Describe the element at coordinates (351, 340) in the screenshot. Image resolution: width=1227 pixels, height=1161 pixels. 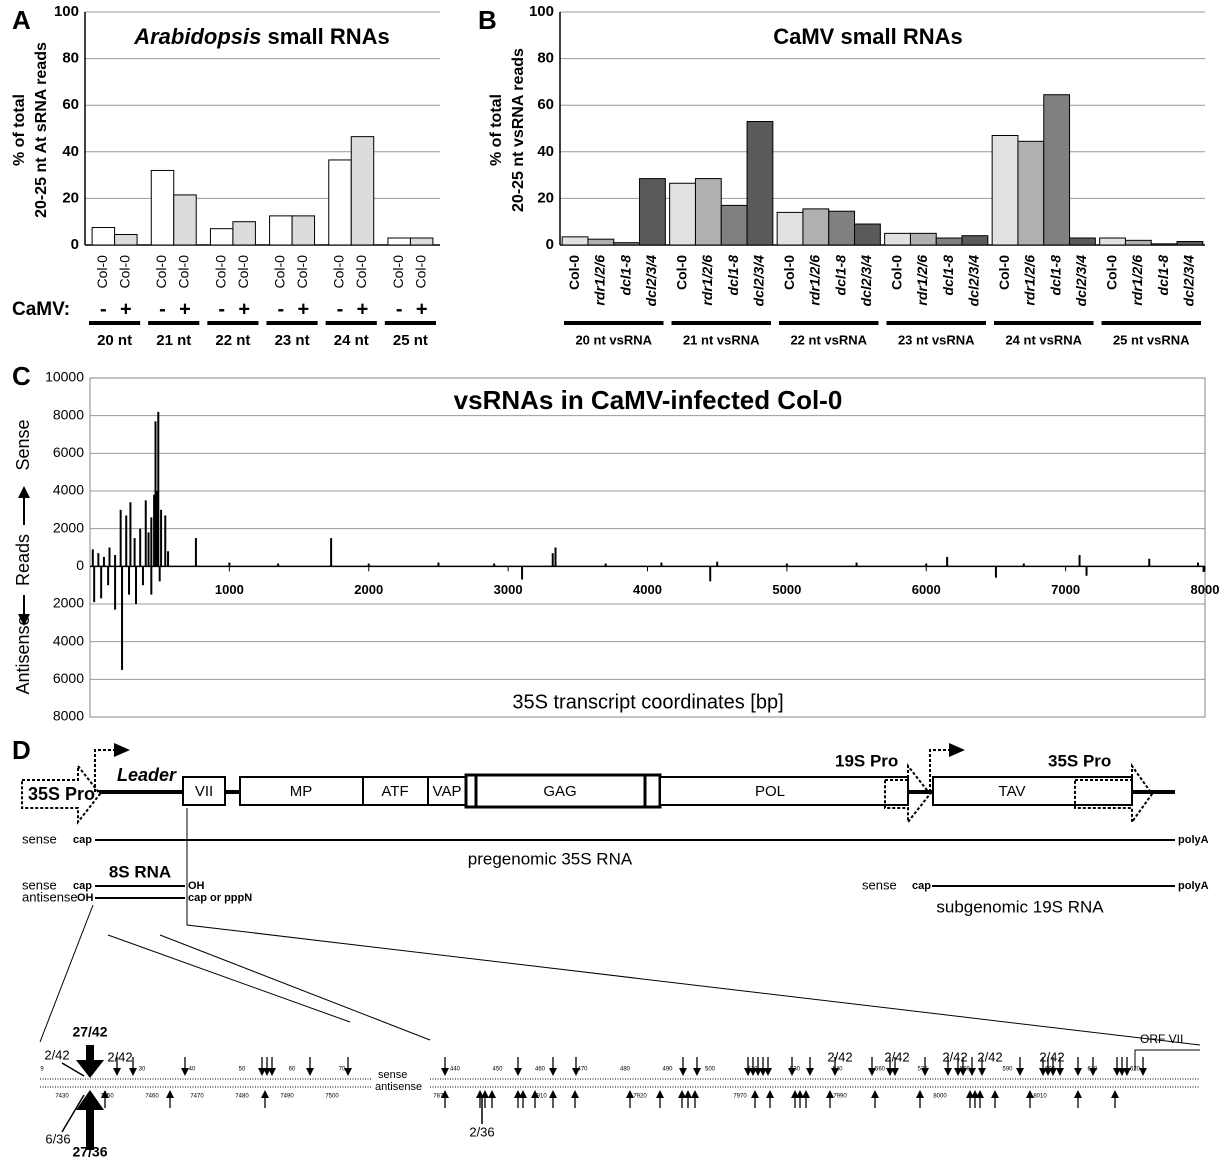
I see `x-tick-label: 24 nt` at that location.